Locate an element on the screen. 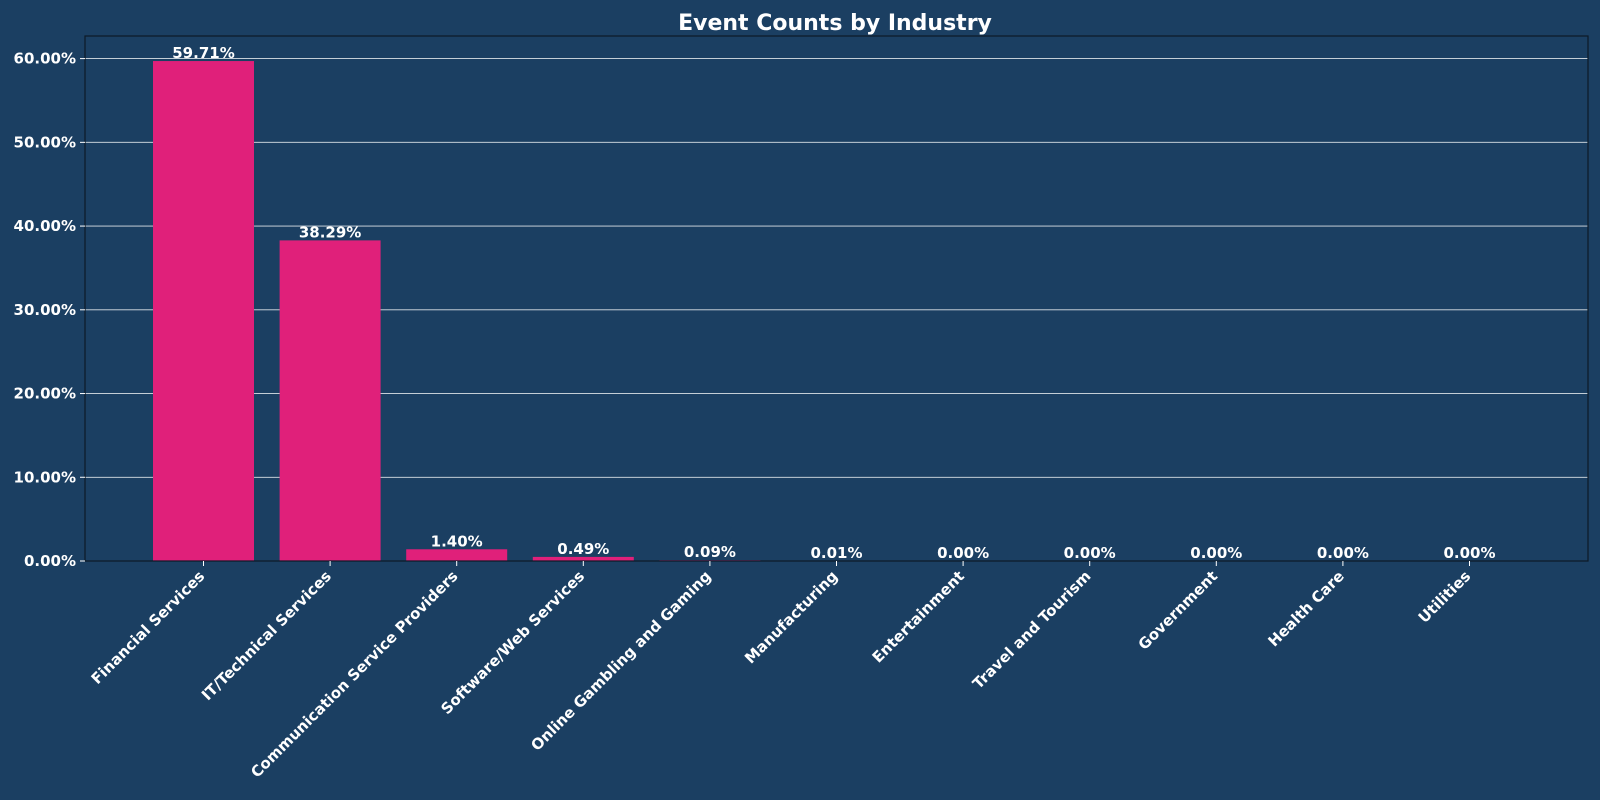 Image resolution: width=1600 pixels, height=800 pixels. x-category-label: Software/Web Services is located at coordinates (512, 642).